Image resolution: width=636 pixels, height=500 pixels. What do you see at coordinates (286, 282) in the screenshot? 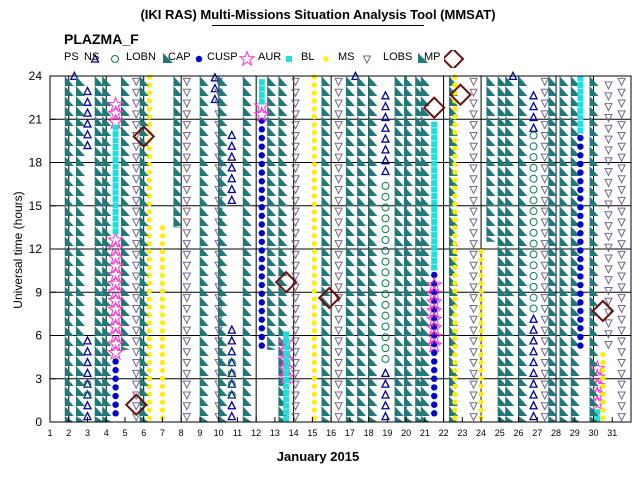
I see `mp-point` at bounding box center [286, 282].